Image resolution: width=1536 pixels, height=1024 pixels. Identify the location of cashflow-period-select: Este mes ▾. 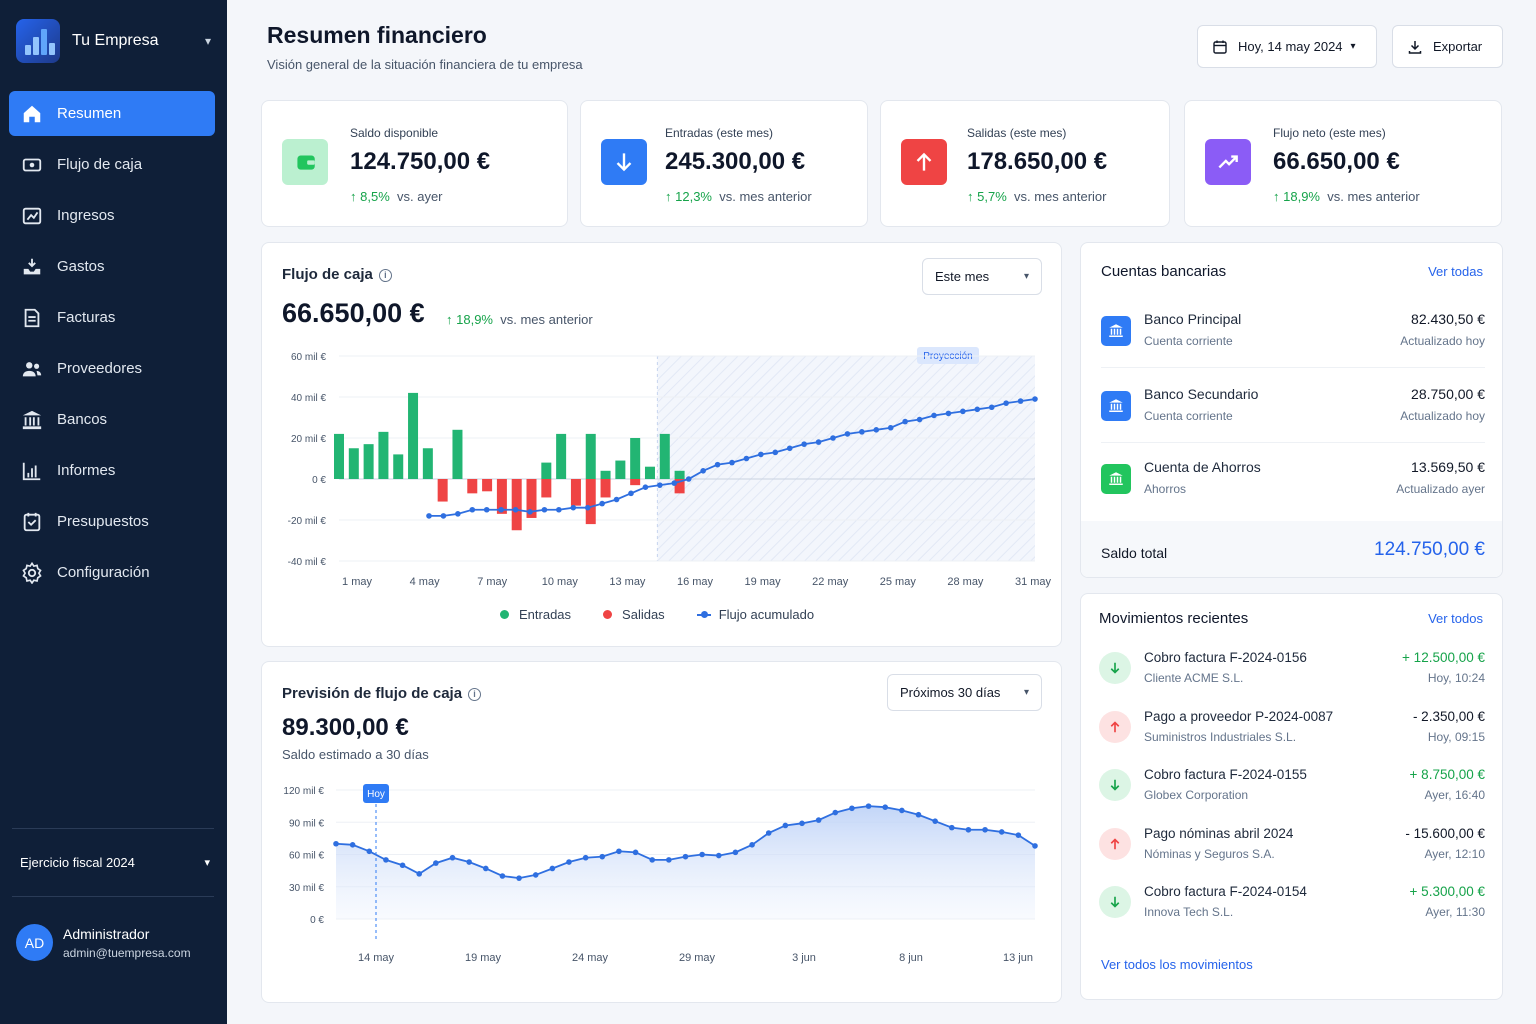
(982, 276).